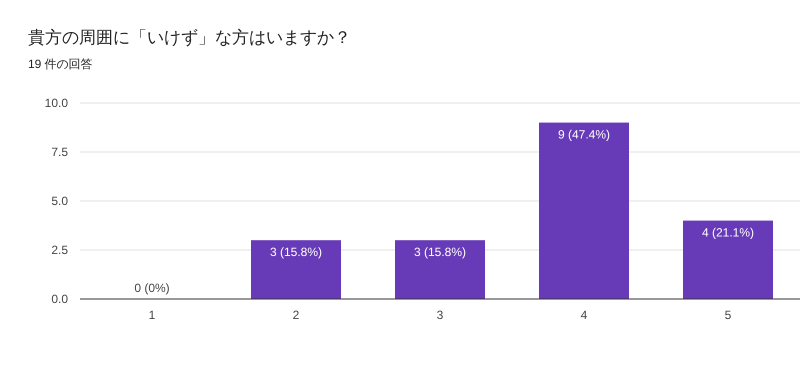 This screenshot has height=381, width=800. I want to click on data-label: 0 (0%), so click(152, 288).